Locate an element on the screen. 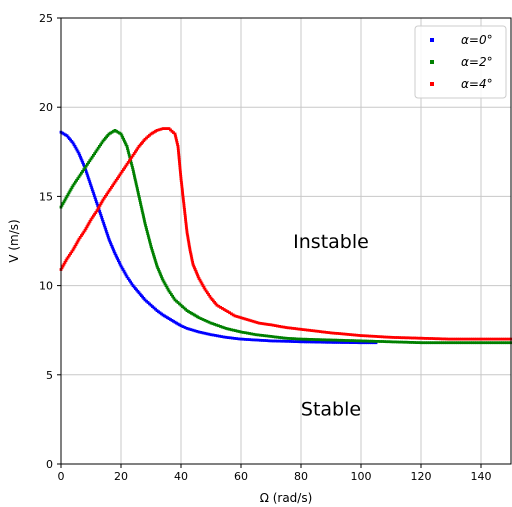  x-tick-label: 120 is located at coordinates (421, 476).